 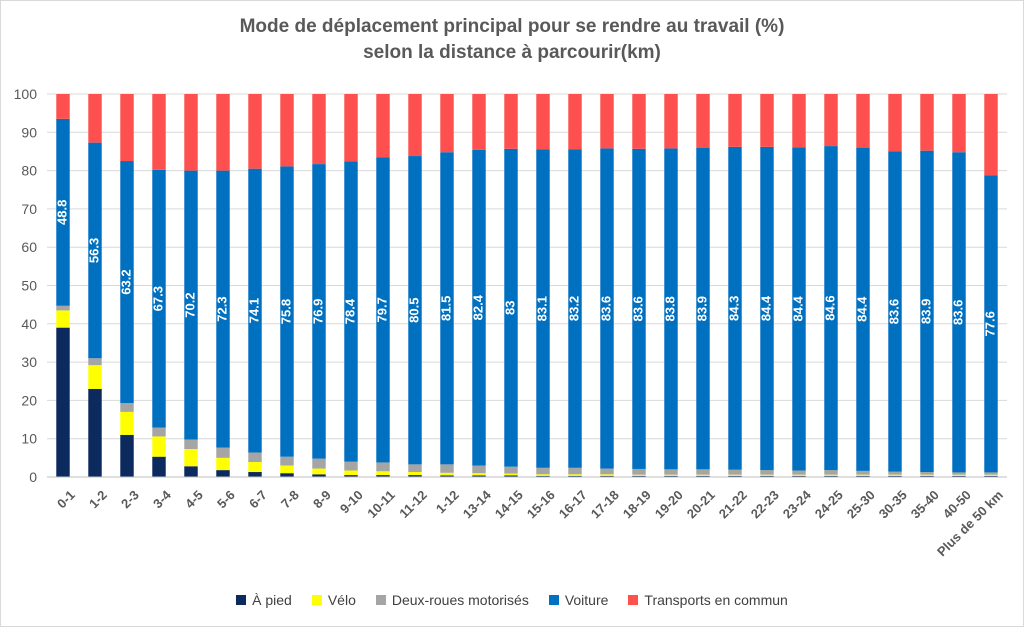 What do you see at coordinates (669, 308) in the screenshot?
I see `data-label: 83.8` at bounding box center [669, 308].